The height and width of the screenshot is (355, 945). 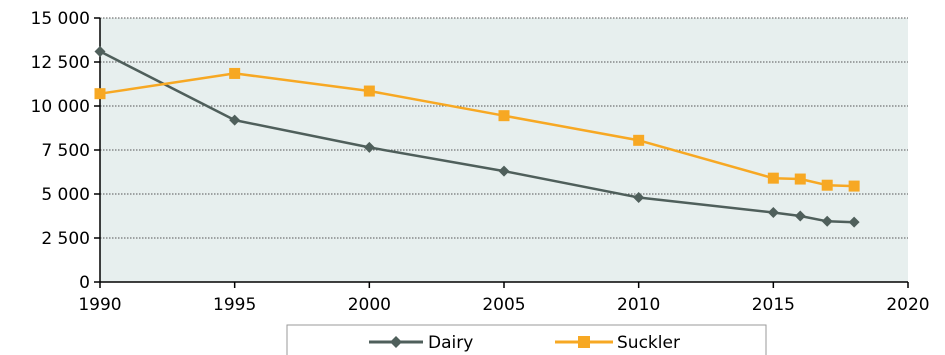 I want to click on y-tick-label: 7 500, so click(x=65, y=151).